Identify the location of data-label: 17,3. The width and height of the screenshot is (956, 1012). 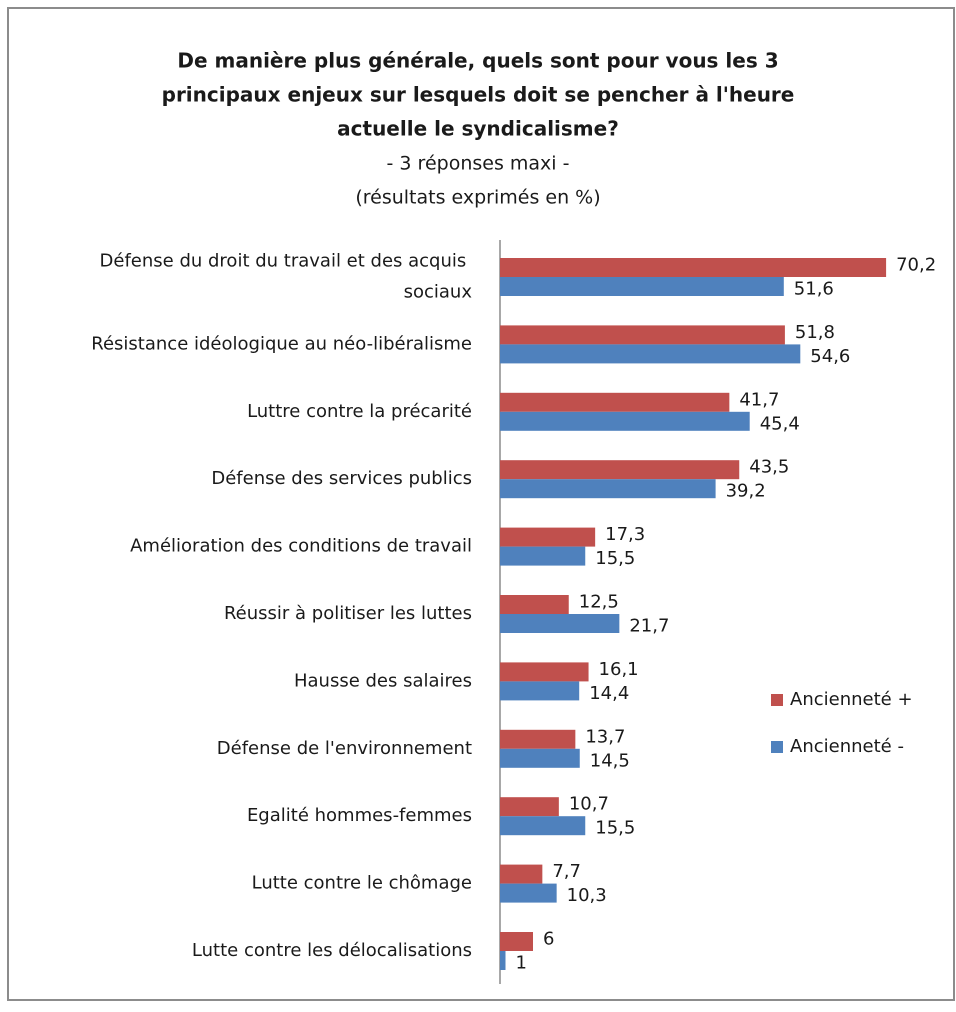
(625, 534).